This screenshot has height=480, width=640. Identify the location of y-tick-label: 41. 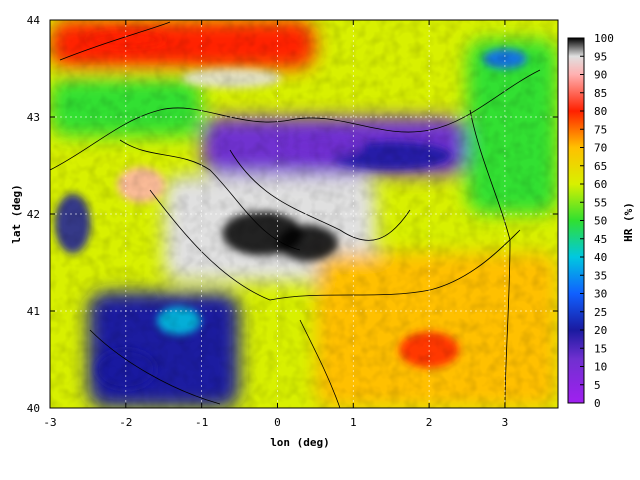
(33, 311).